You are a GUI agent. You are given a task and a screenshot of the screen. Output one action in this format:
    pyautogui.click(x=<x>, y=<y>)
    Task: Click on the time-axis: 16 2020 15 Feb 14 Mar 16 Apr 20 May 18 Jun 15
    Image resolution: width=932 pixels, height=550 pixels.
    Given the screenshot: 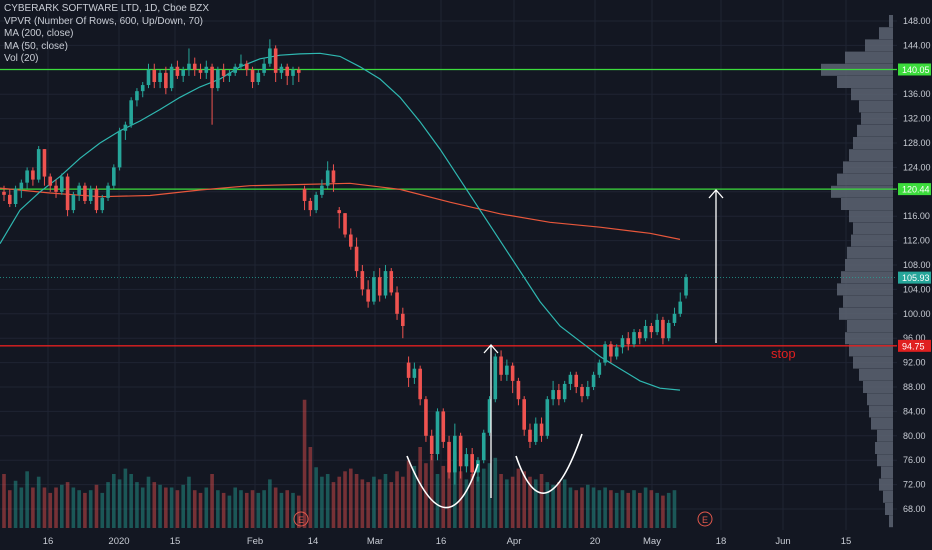 What is the action you would take?
    pyautogui.click(x=447, y=541)
    